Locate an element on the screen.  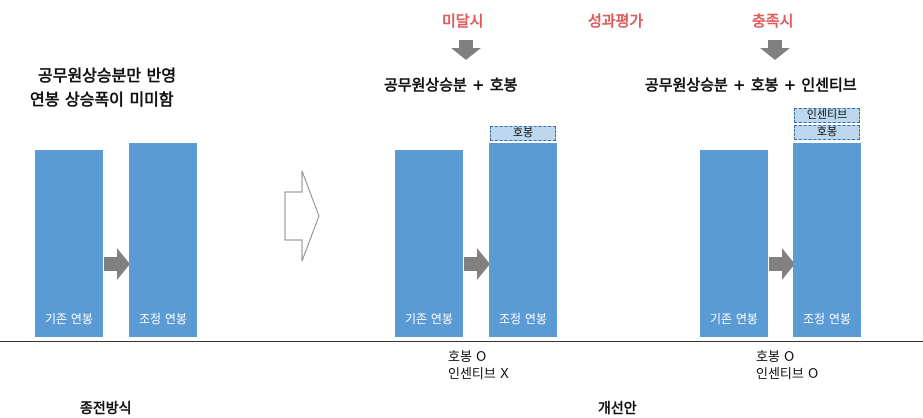
left-caption: 종전방식 is located at coordinates (106, 409).